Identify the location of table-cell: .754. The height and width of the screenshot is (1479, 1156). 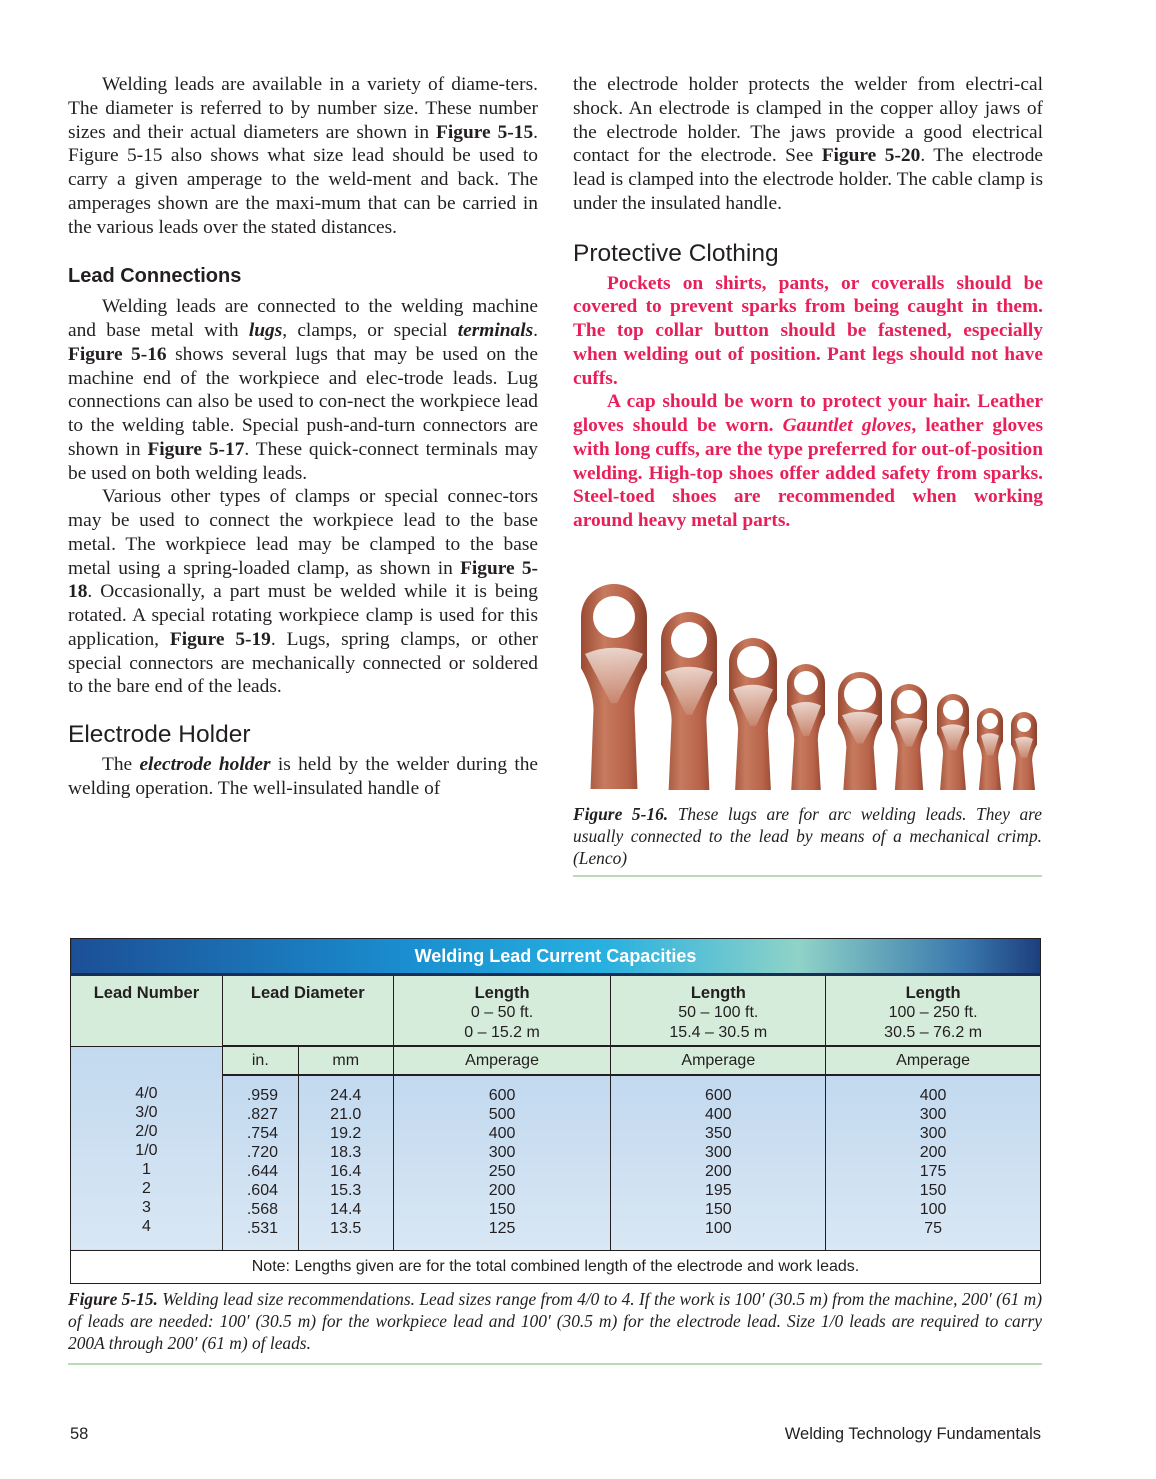
(262, 1133).